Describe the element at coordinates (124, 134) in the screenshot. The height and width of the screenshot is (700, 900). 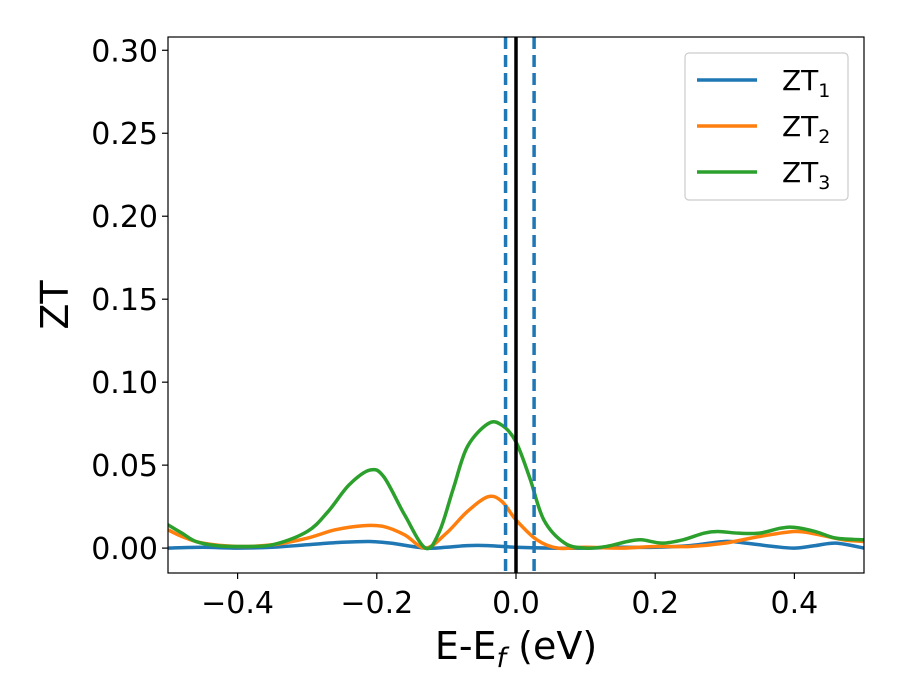
I see `y-tick-label: 0.25` at that location.